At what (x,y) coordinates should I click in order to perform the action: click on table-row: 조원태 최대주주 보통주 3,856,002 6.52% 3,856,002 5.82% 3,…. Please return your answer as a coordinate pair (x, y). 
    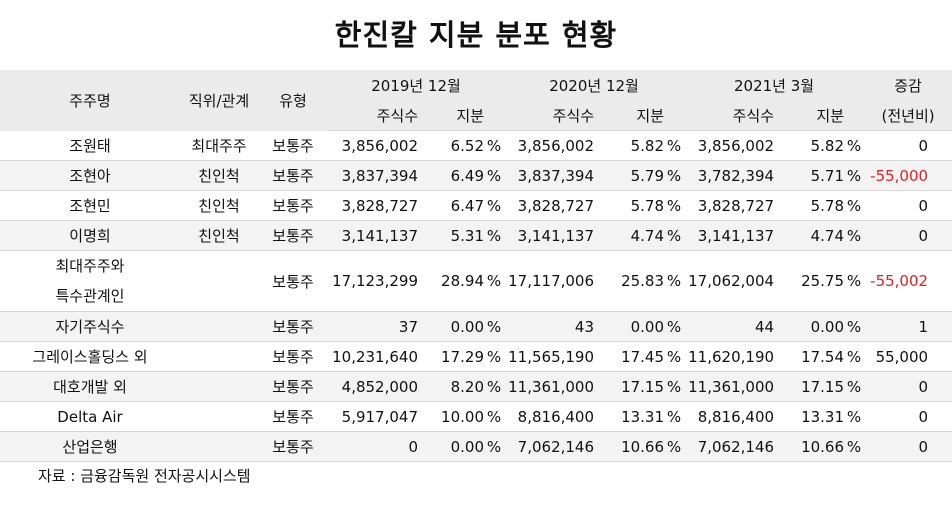
    Looking at the image, I should click on (476, 145).